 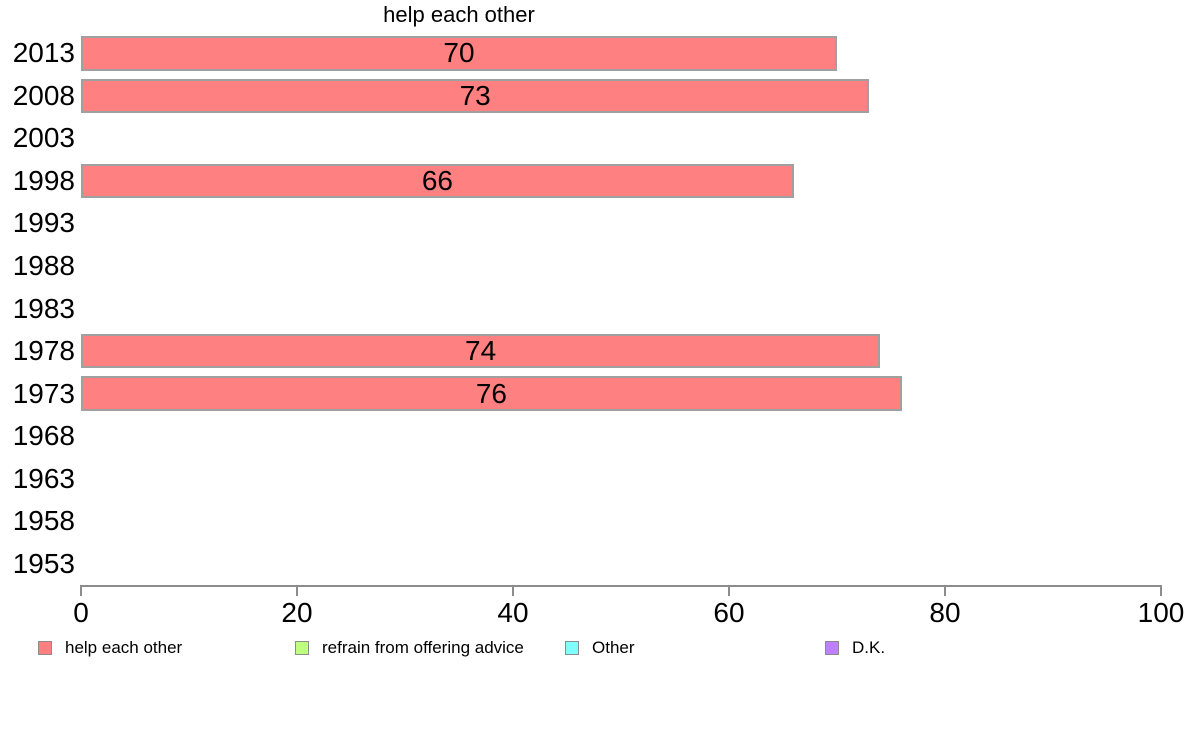 I want to click on bar-1978, so click(x=481, y=351).